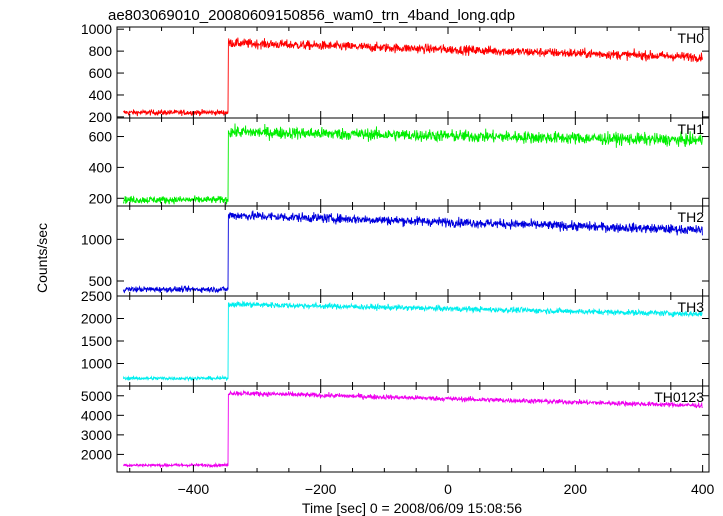  I want to click on series-line-th0, so click(413, 77).